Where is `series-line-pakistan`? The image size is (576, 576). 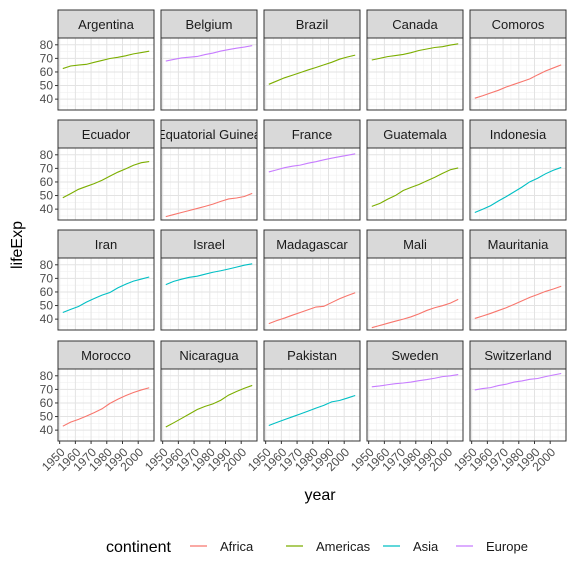
series-line-pakistan is located at coordinates (312, 410).